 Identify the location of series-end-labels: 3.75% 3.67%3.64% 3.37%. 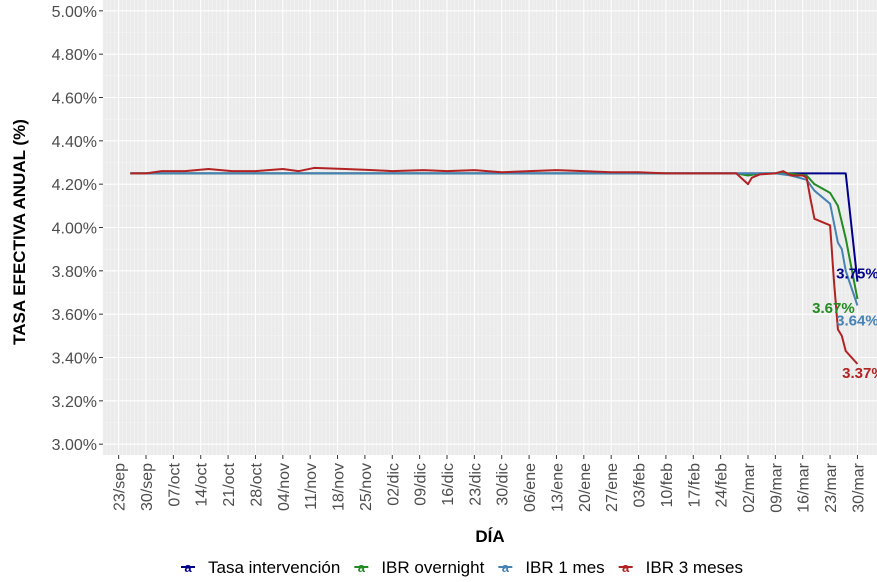
(844, 324).